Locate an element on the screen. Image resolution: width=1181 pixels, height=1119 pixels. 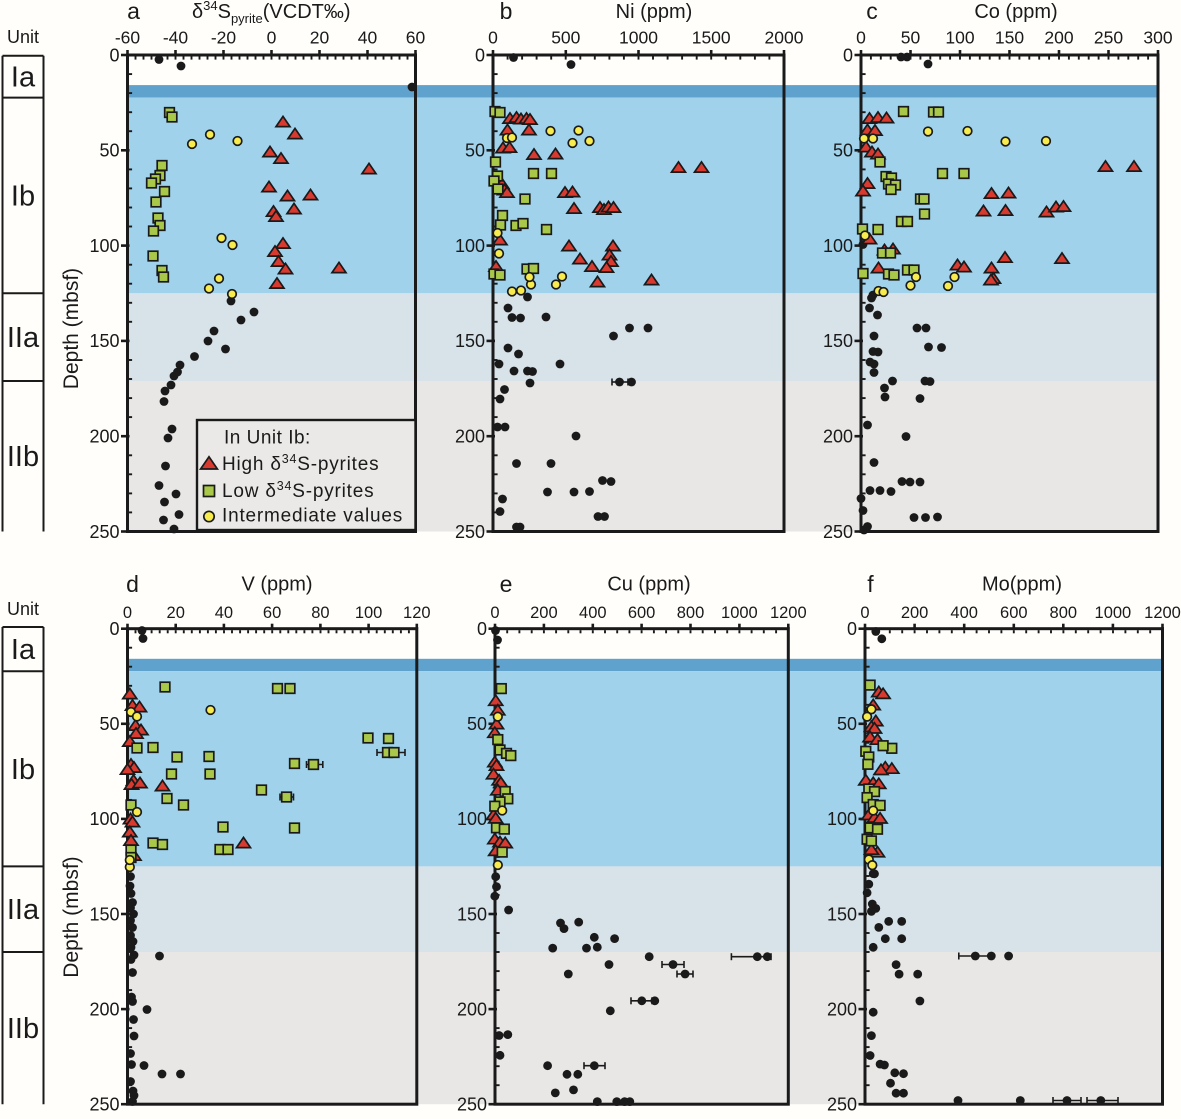
svg-text: e is located at coordinates (506, 584).